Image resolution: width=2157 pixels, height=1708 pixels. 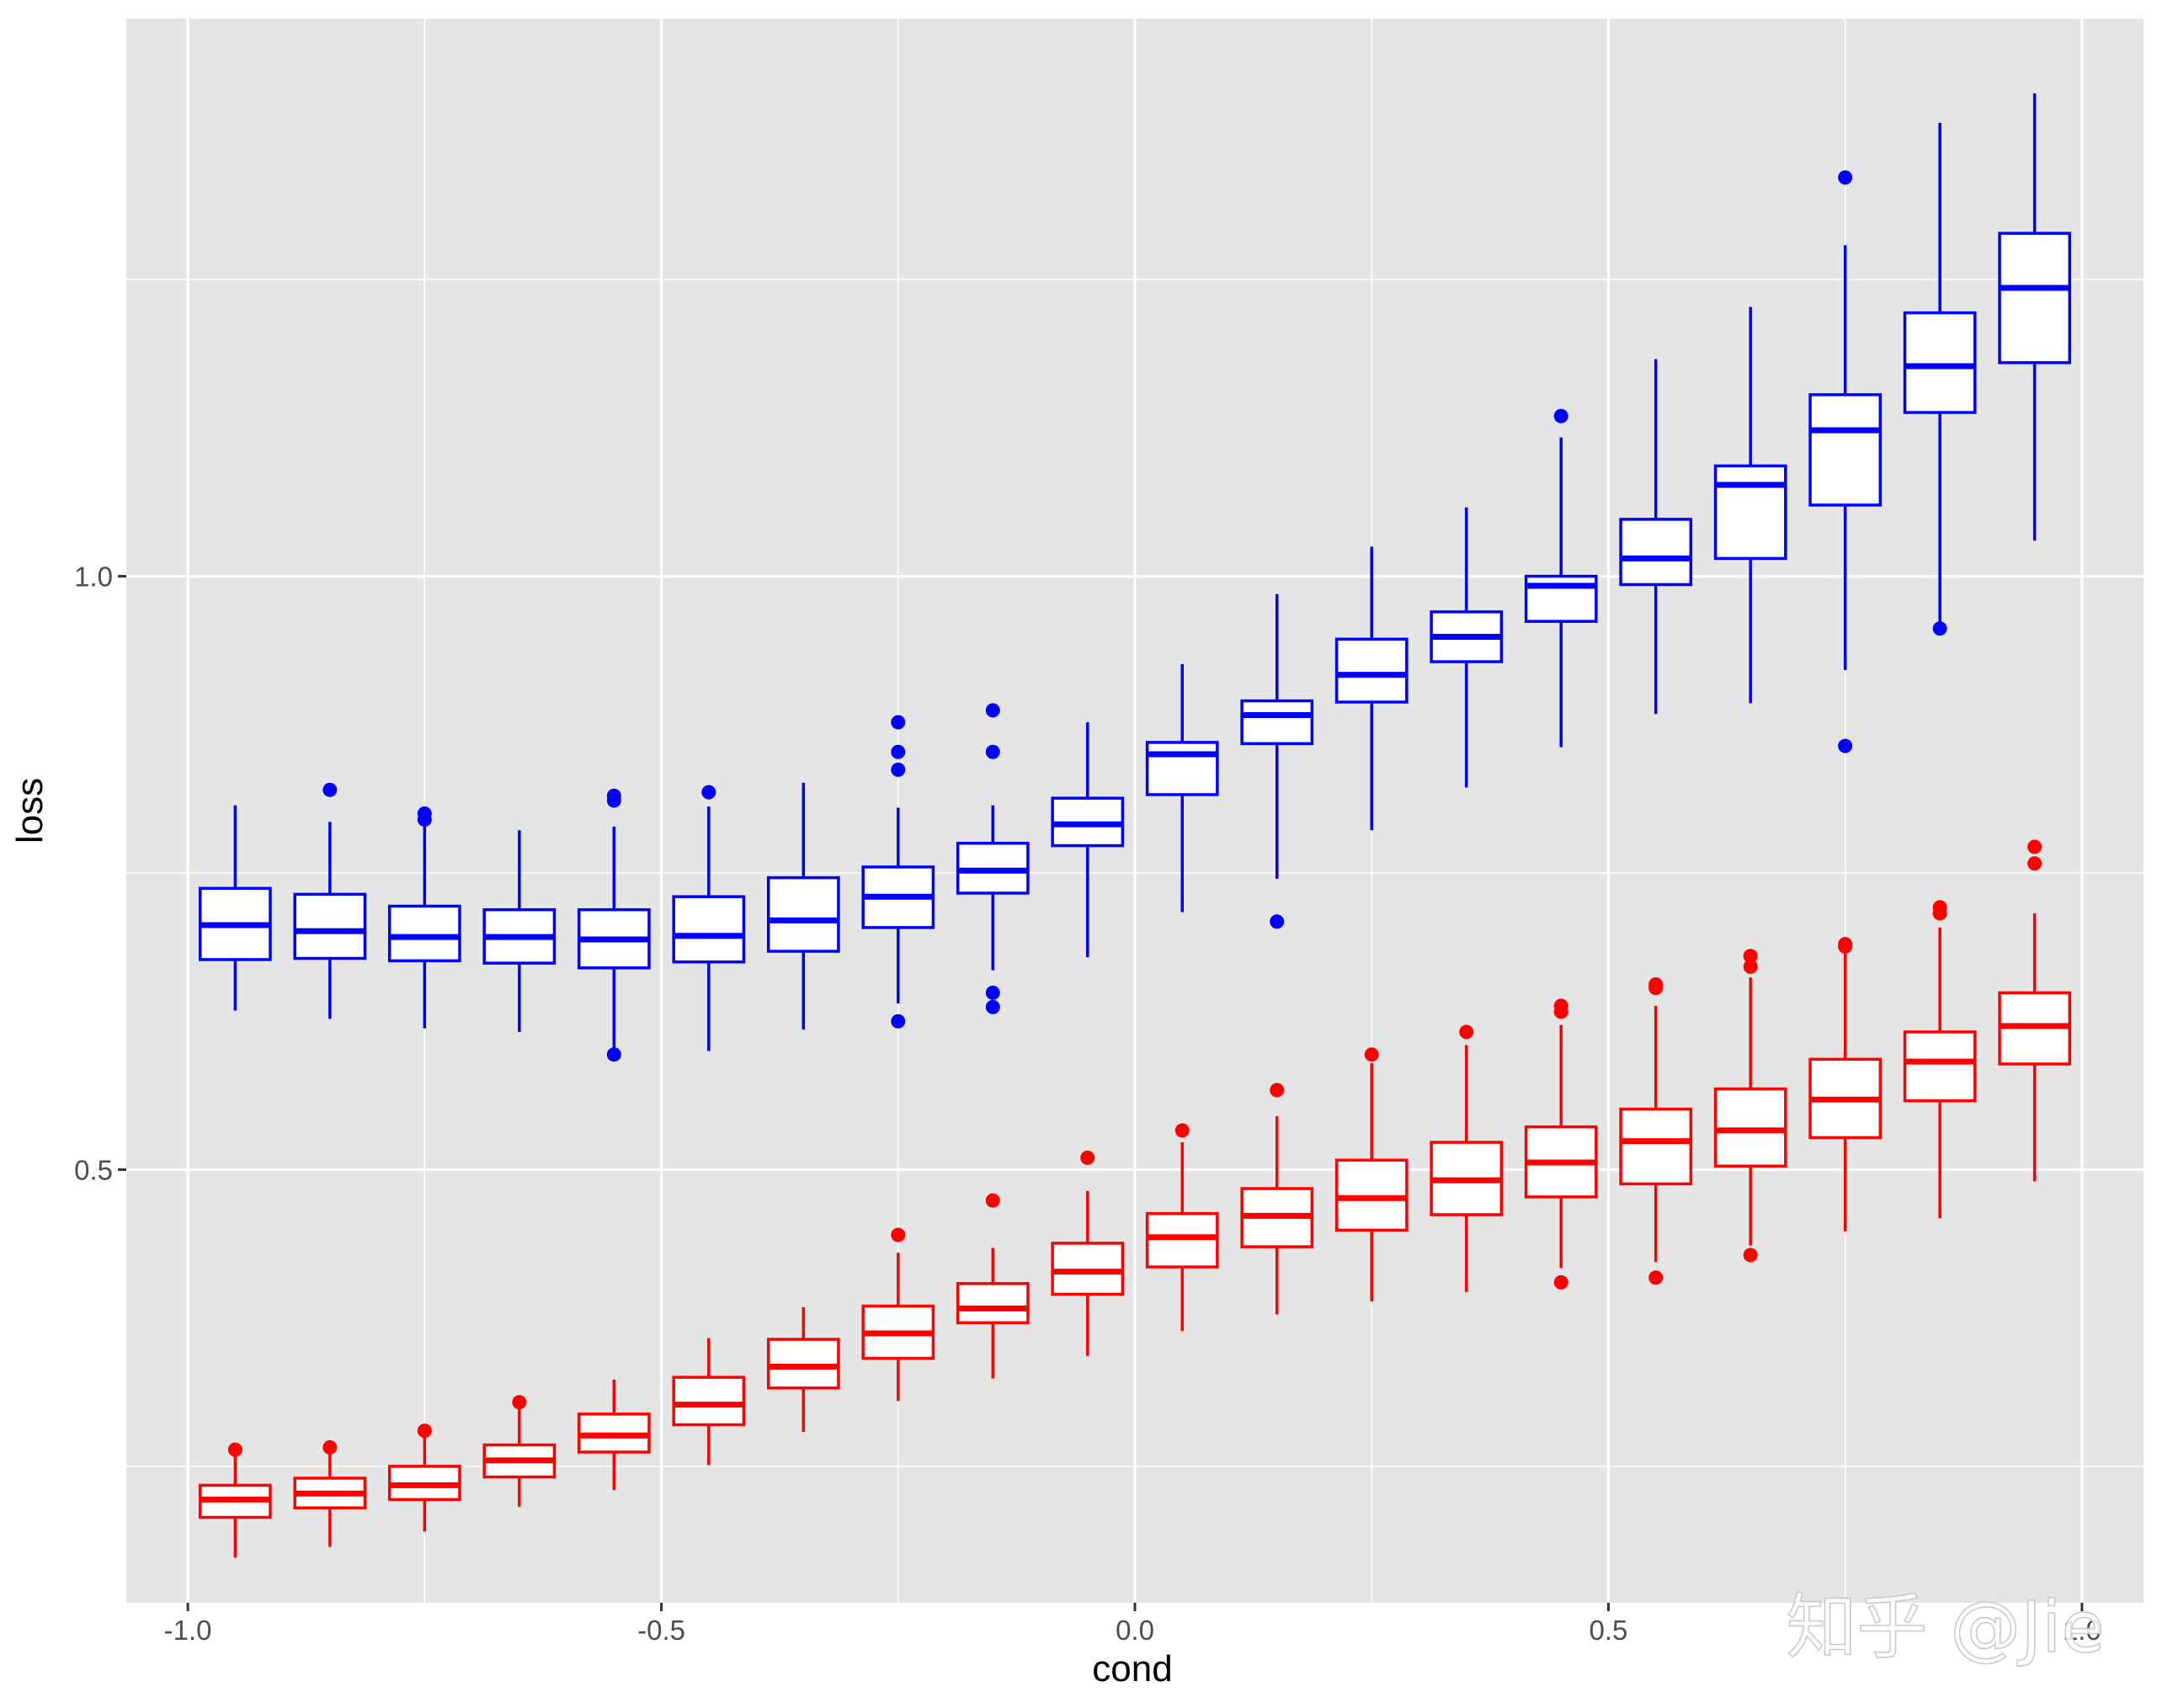 What do you see at coordinates (1946, 1627) in the screenshot?
I see `watermark: 知乎 @Jie` at bounding box center [1946, 1627].